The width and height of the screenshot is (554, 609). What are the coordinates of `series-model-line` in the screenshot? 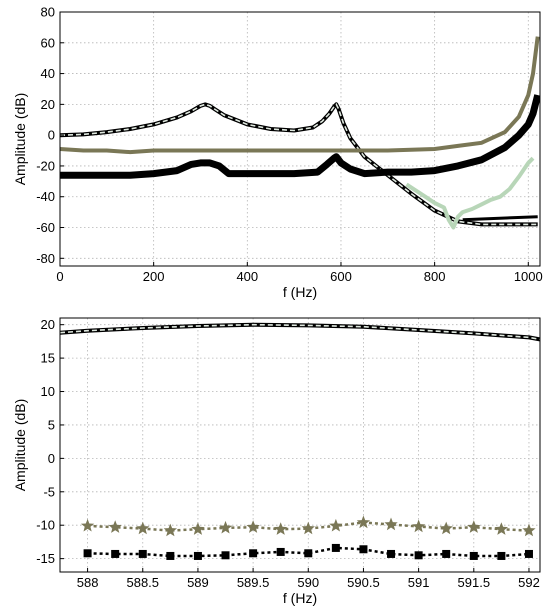 It's located at (300, 332).